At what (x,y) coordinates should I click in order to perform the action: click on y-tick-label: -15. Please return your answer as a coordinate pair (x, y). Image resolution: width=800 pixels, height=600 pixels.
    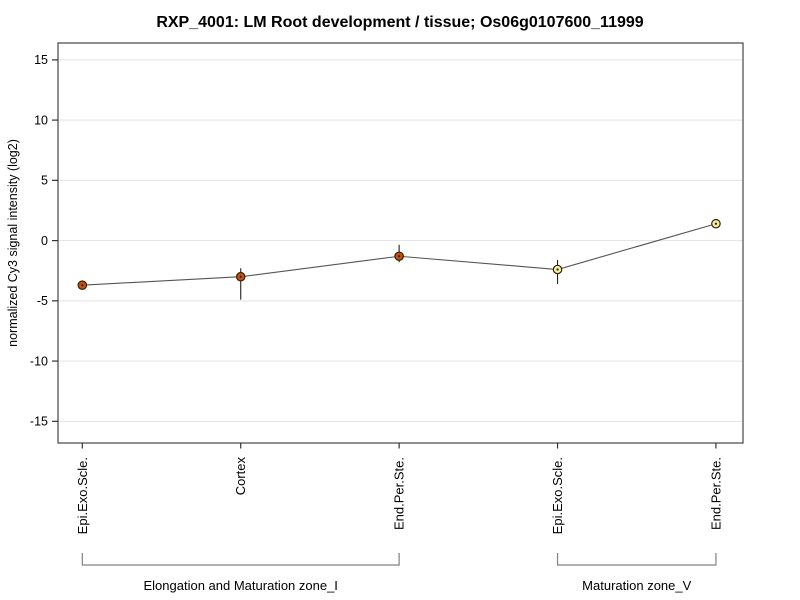
    Looking at the image, I should click on (39, 422).